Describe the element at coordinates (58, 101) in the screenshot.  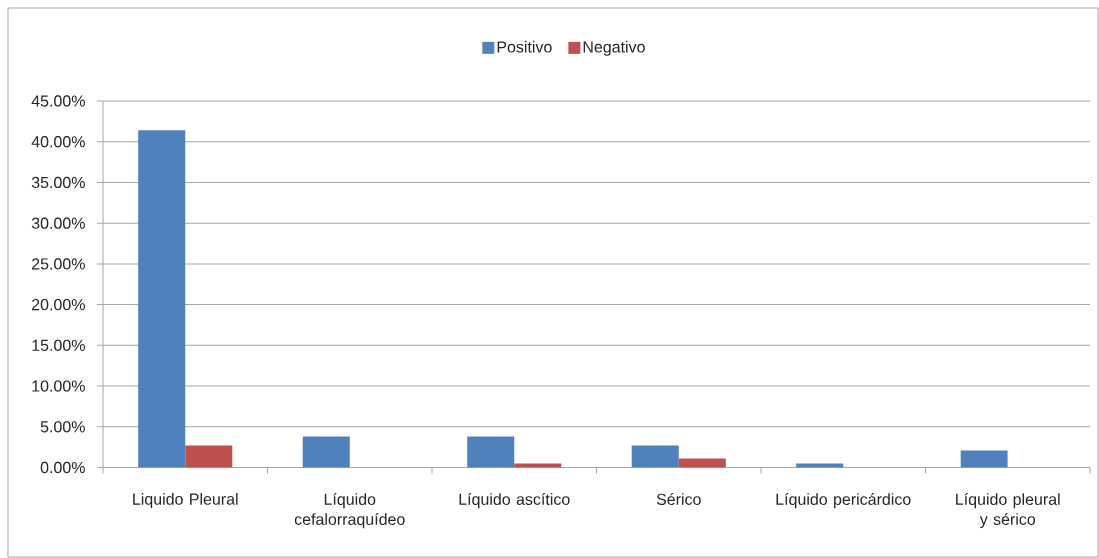
I see `y-tick-label: 45.00%` at that location.